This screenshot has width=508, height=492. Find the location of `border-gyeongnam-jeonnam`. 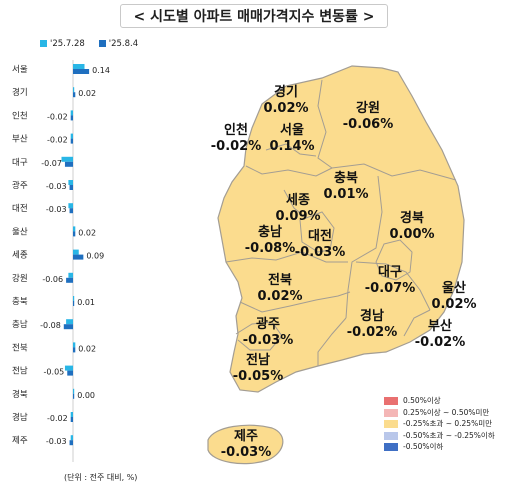

border-gyeongnam-jeonnam is located at coordinates (332, 341).